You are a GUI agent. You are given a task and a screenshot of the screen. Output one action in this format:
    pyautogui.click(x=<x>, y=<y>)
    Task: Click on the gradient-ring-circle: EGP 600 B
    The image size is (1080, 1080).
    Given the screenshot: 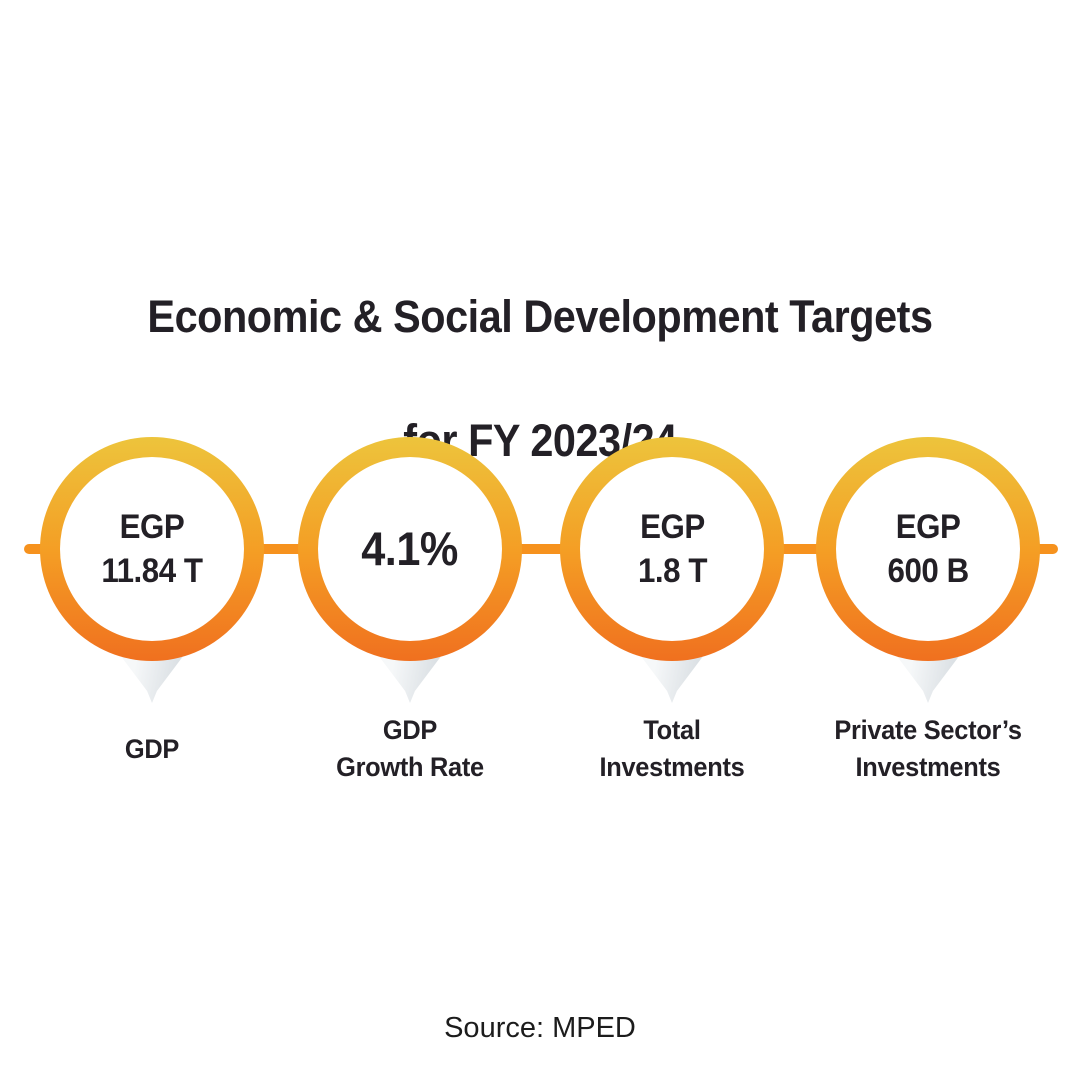 What is the action you would take?
    pyautogui.click(x=928, y=549)
    